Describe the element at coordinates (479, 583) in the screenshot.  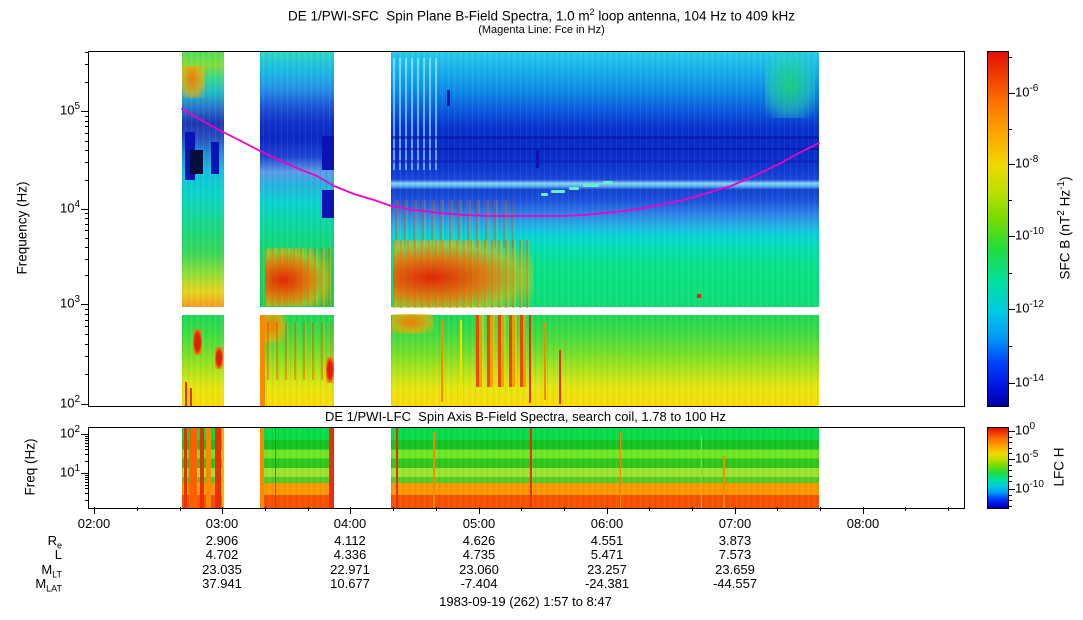
I see `ephemeris-value: -7.404` at that location.